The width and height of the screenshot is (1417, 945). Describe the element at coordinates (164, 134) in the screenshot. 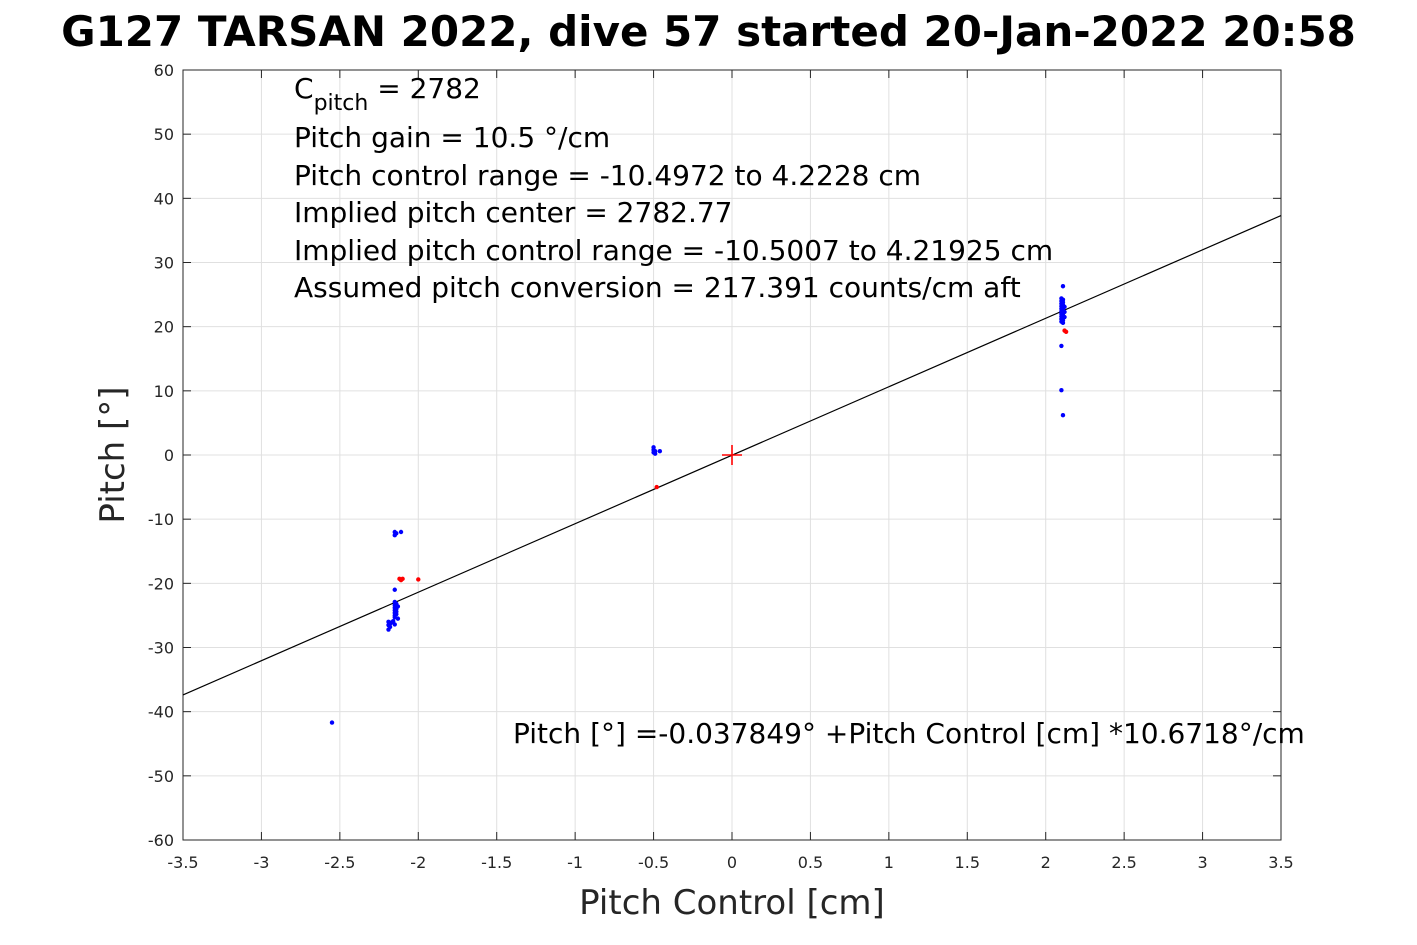

I see `y-tick-label: 50` at that location.